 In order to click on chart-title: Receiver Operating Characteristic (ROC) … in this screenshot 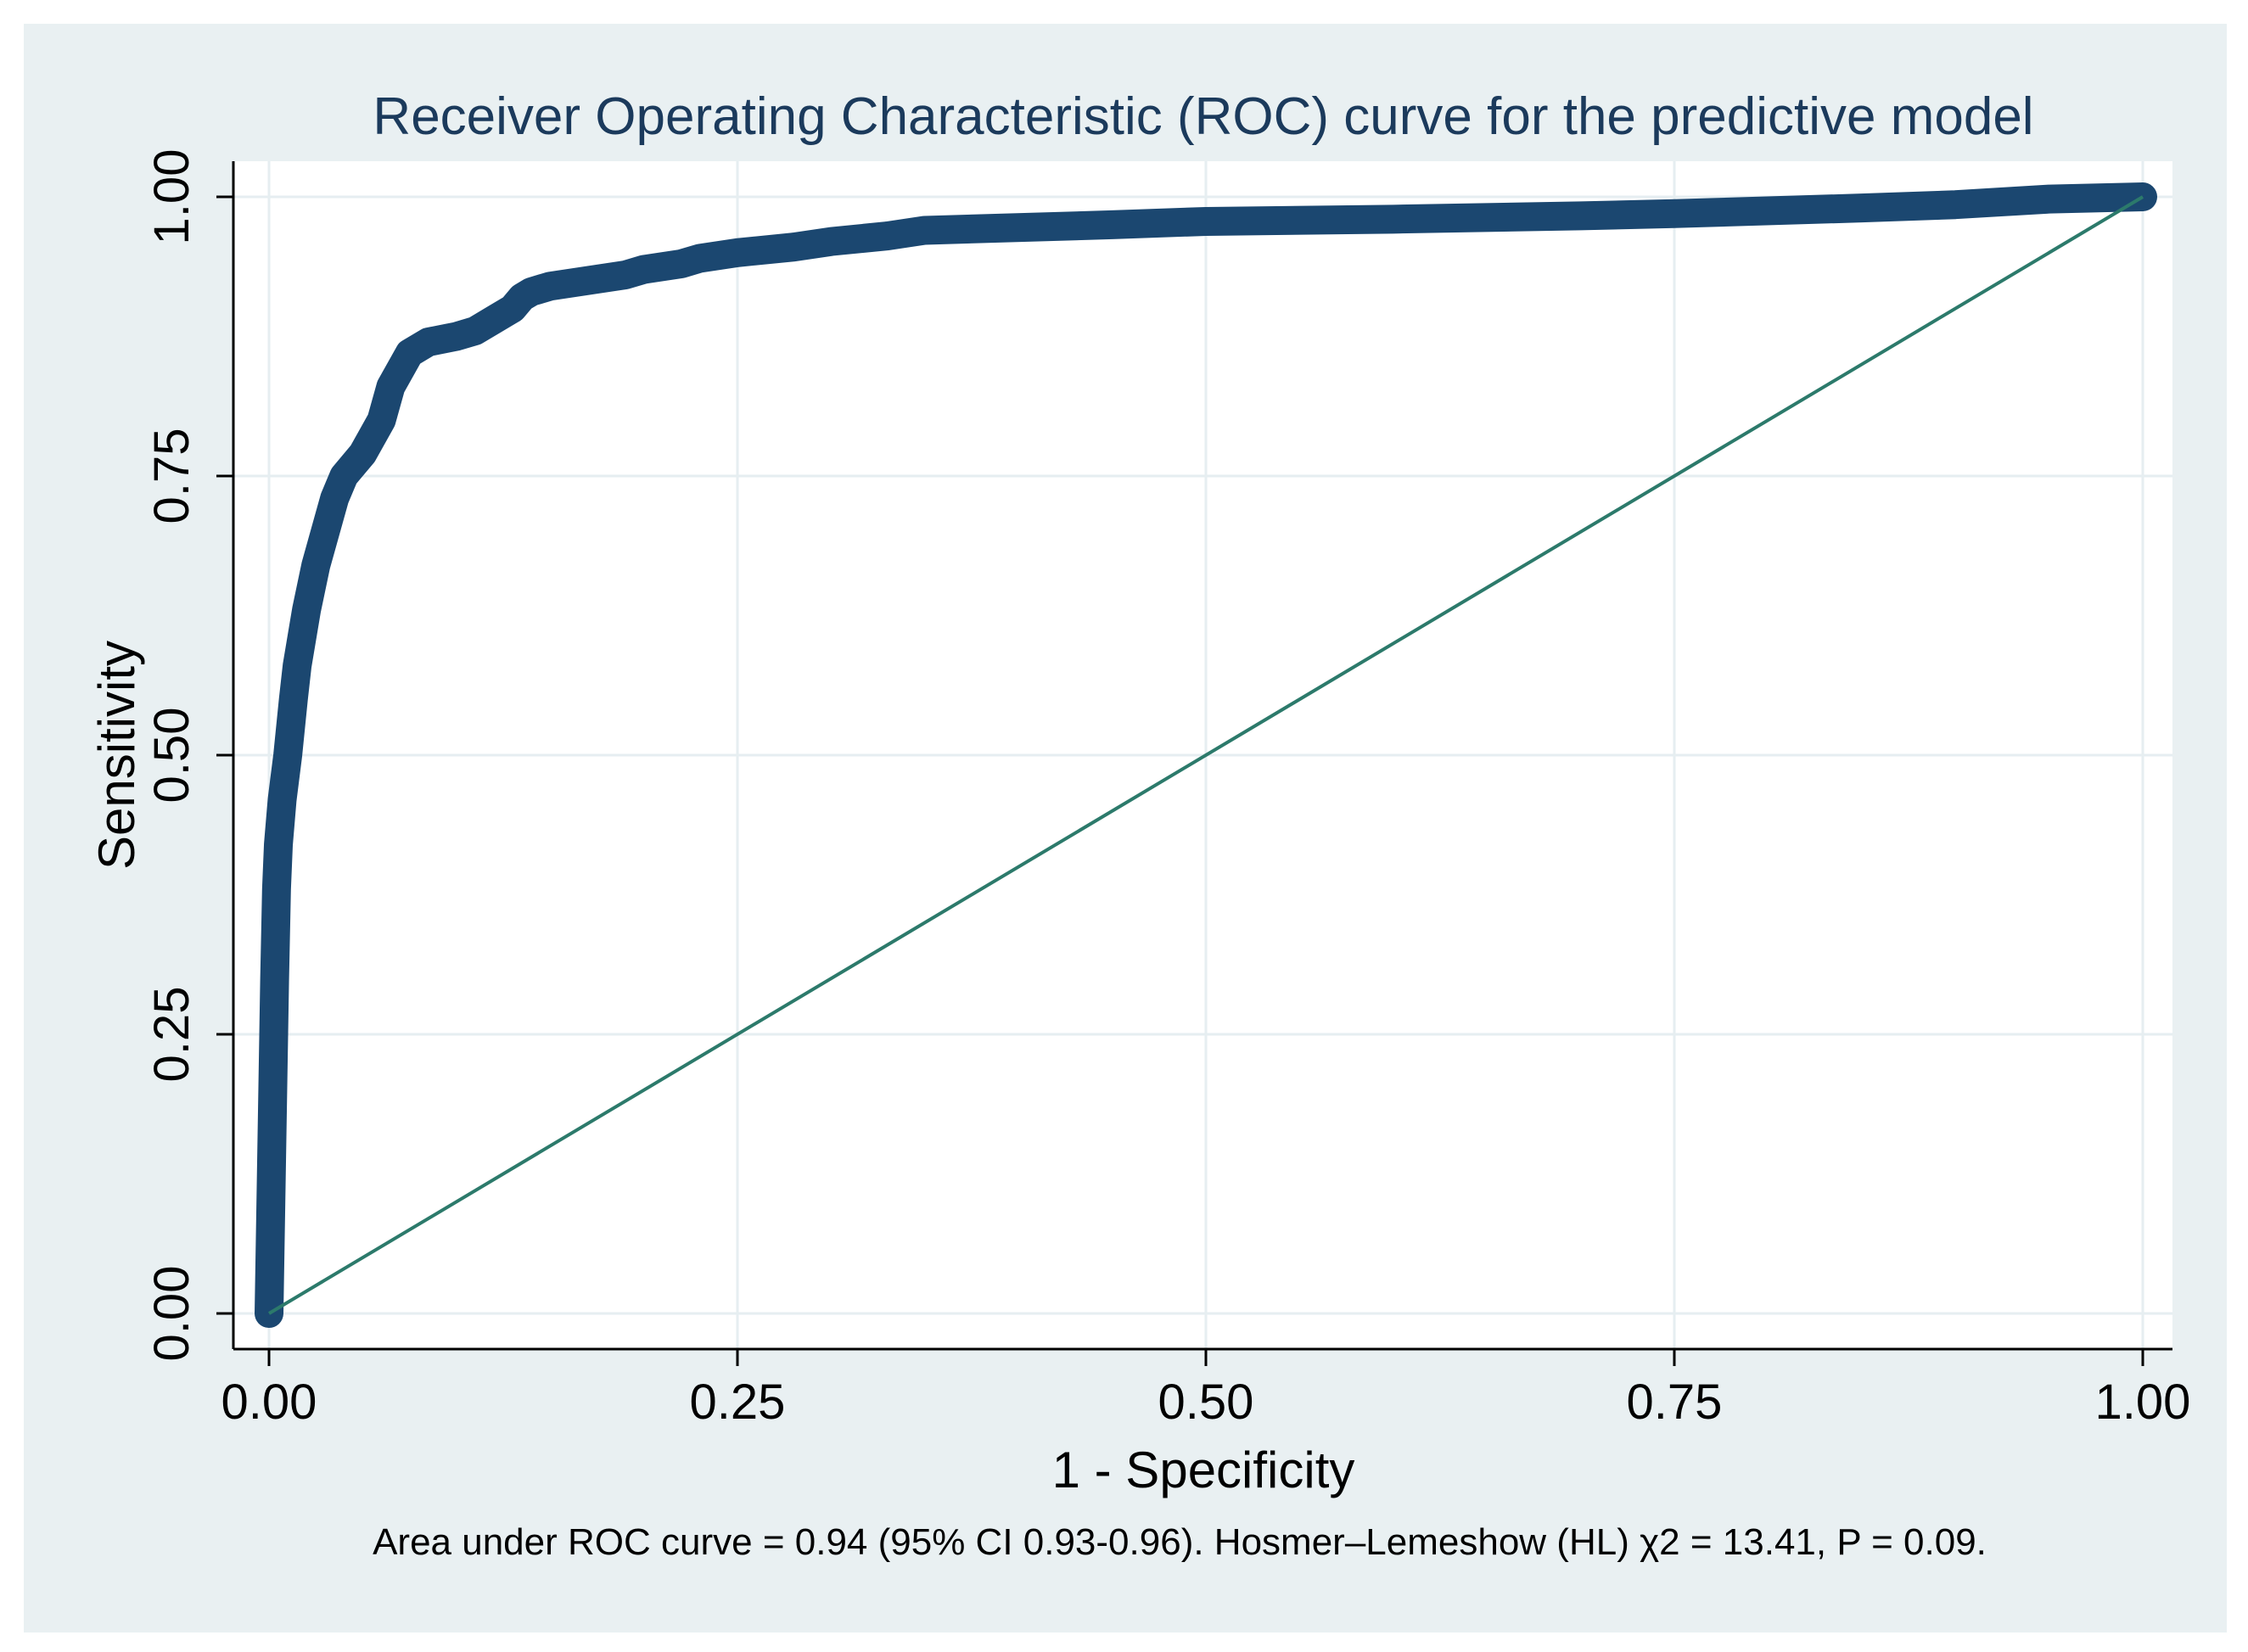, I will do `click(1203, 117)`.